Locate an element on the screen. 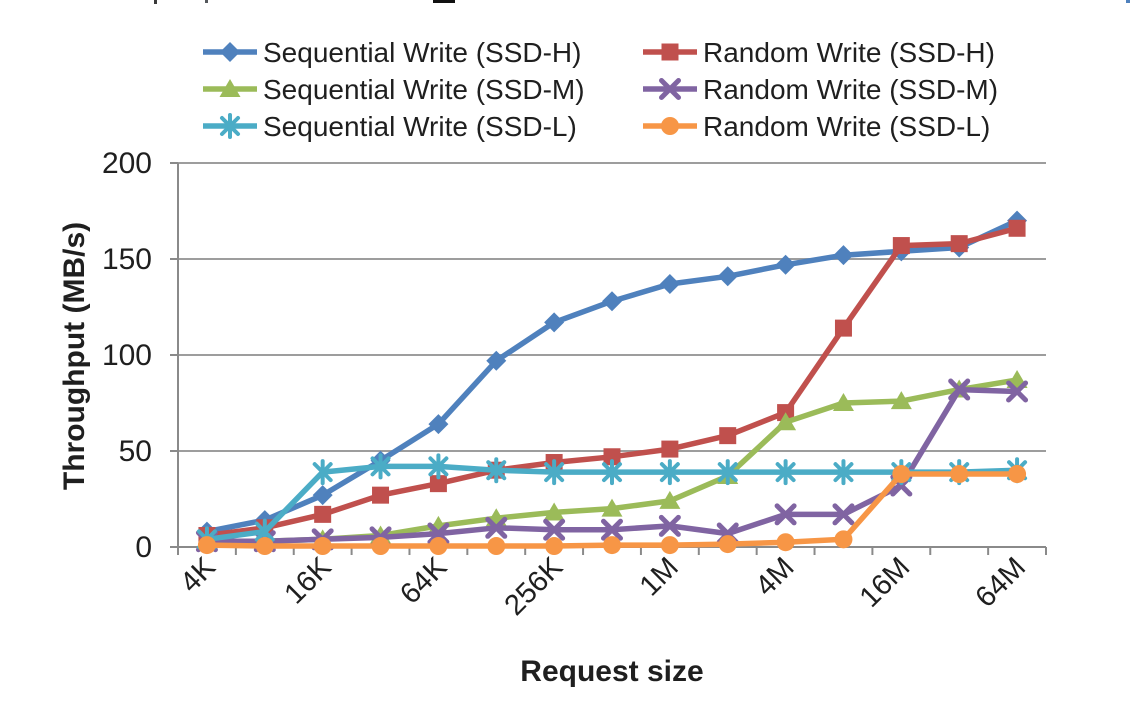 This screenshot has width=1139, height=702. legend-item: Sequential Write (SSD-H) is located at coordinates (392, 52).